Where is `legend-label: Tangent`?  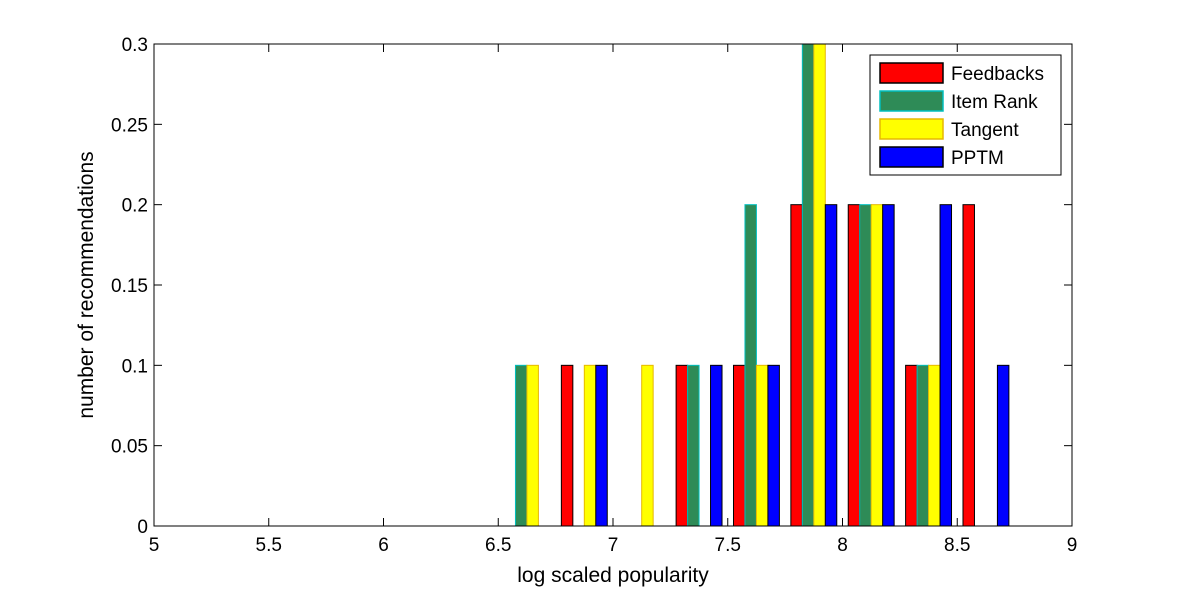
legend-label: Tangent is located at coordinates (985, 130).